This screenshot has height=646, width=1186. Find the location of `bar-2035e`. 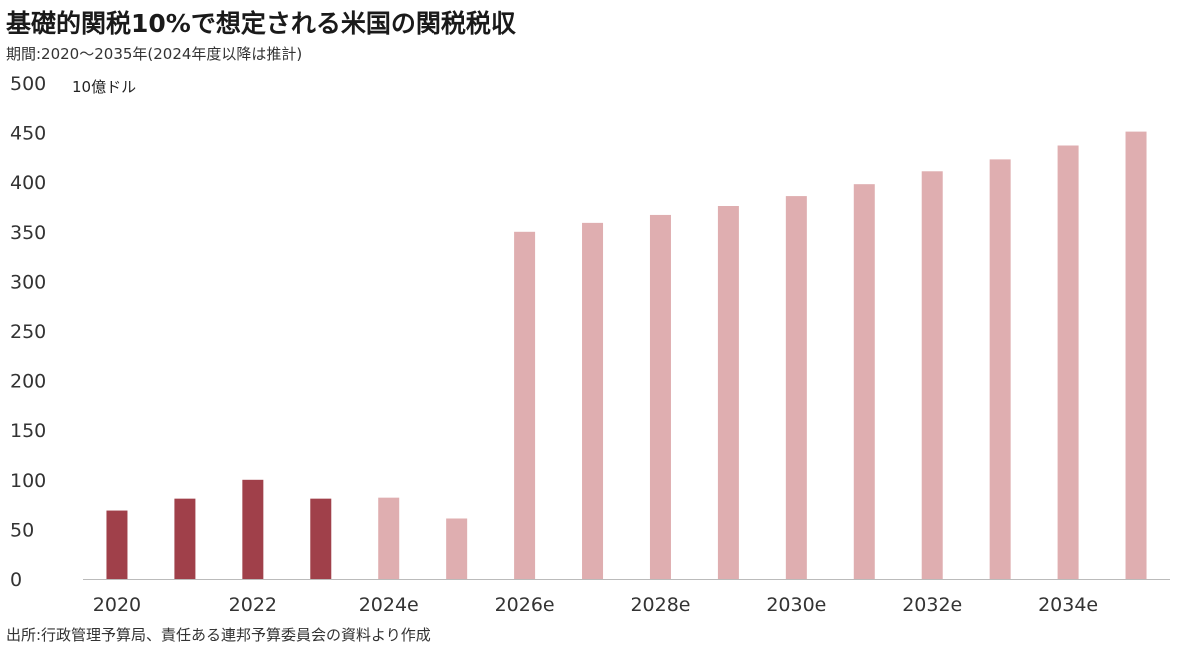

bar-2035e is located at coordinates (1136, 355).